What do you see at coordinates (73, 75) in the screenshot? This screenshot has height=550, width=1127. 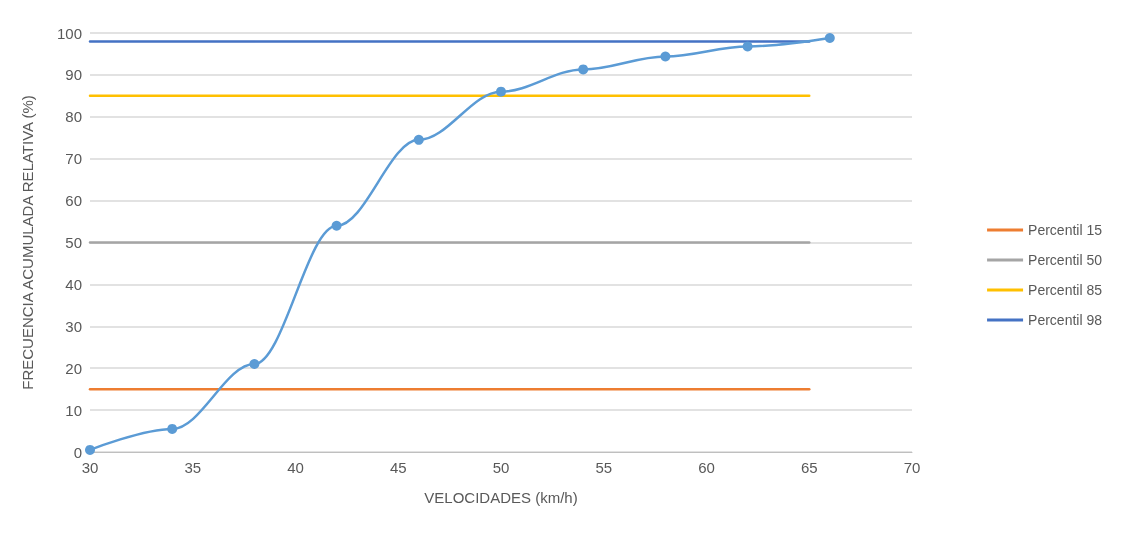 I see `y-tick-label: 90` at bounding box center [73, 75].